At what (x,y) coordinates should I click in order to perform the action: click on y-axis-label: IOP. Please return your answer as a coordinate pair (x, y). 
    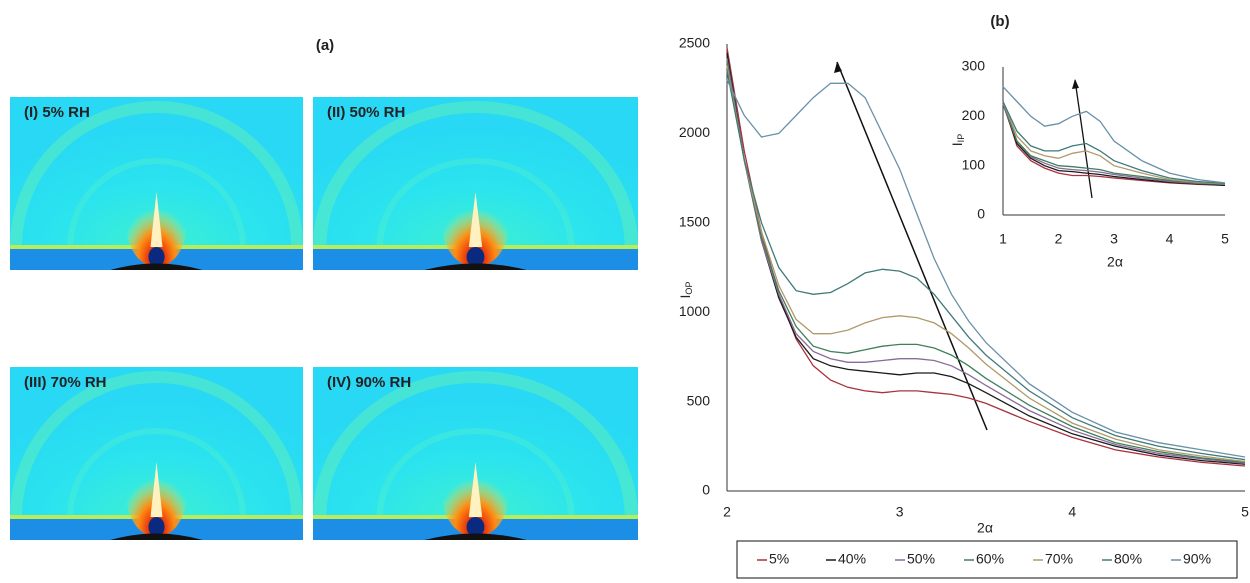
    Looking at the image, I should click on (686, 290).